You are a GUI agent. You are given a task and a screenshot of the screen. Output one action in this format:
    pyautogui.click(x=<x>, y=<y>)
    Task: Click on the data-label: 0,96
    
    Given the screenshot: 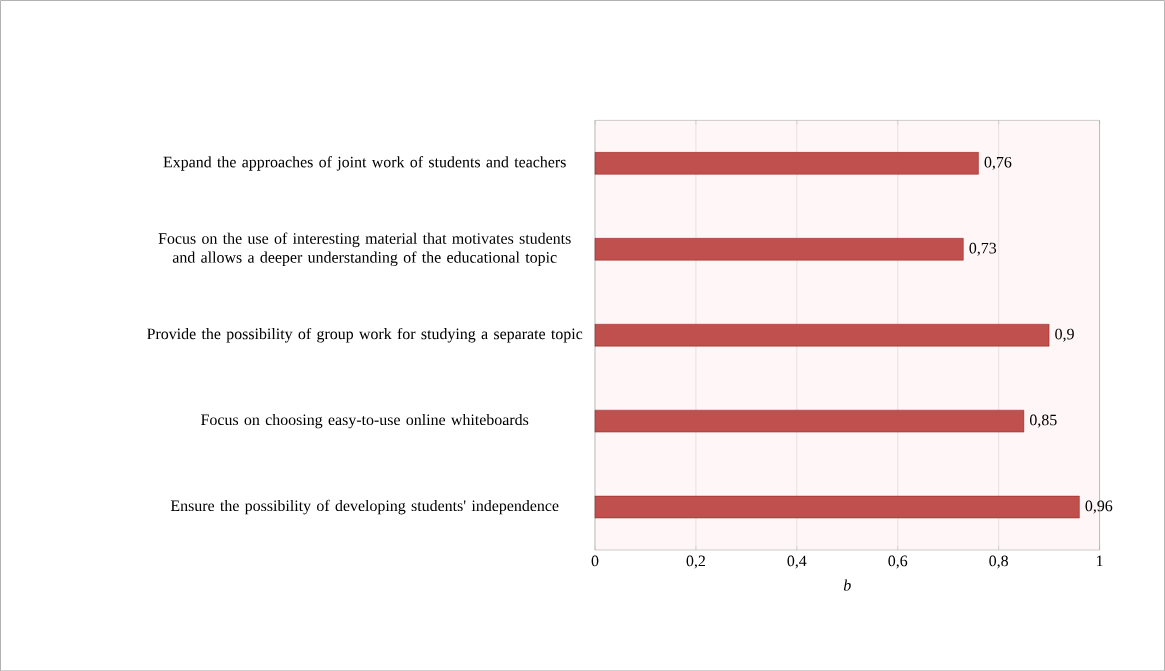 What is the action you would take?
    pyautogui.click(x=1099, y=507)
    